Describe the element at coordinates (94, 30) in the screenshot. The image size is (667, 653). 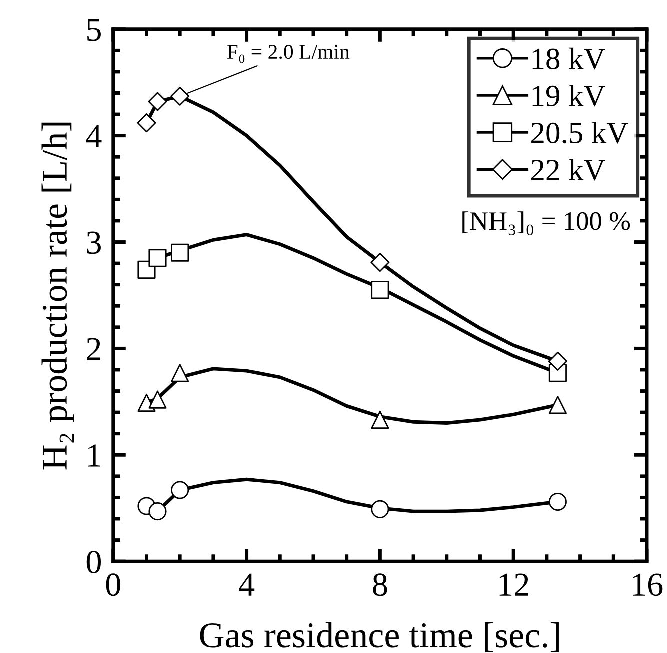
I see `y-tick-label: 5` at that location.